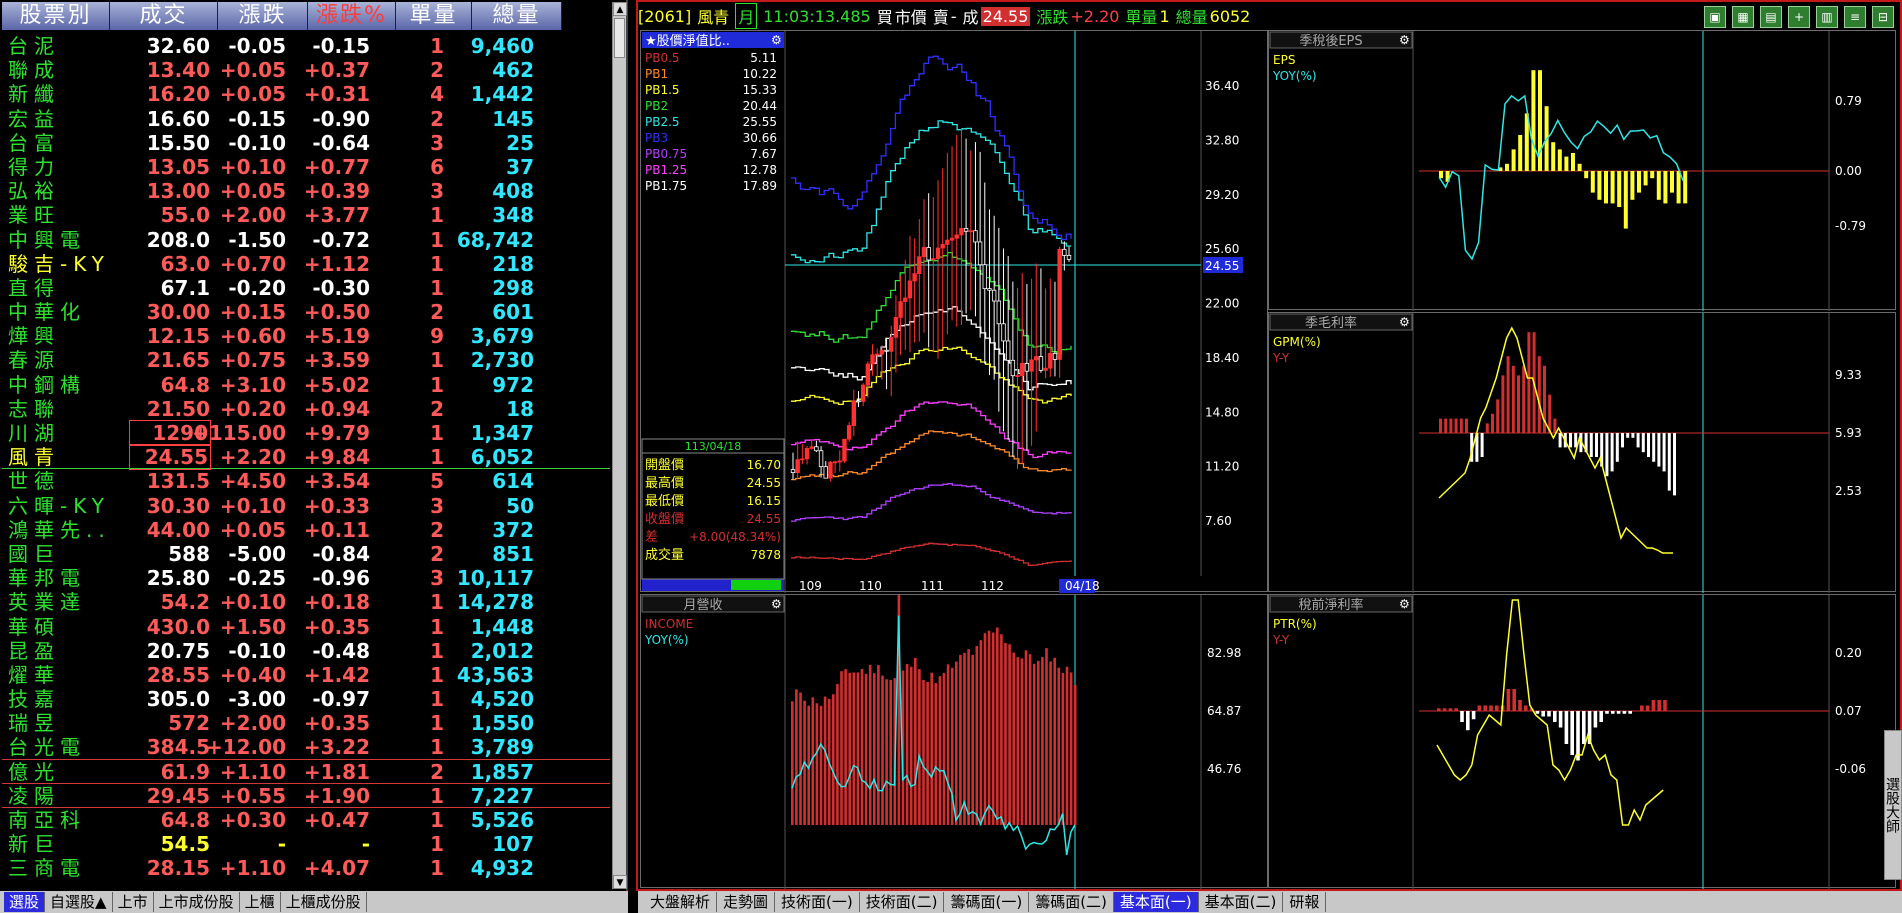 This screenshot has width=1902, height=913. I want to click on expand-icon: ⊟, so click(1883, 17).